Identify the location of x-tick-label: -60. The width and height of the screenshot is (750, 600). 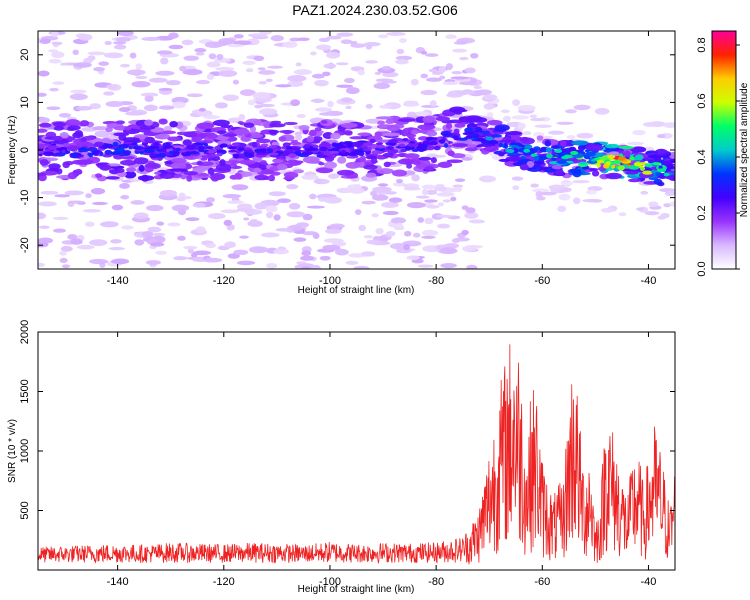
(542, 281).